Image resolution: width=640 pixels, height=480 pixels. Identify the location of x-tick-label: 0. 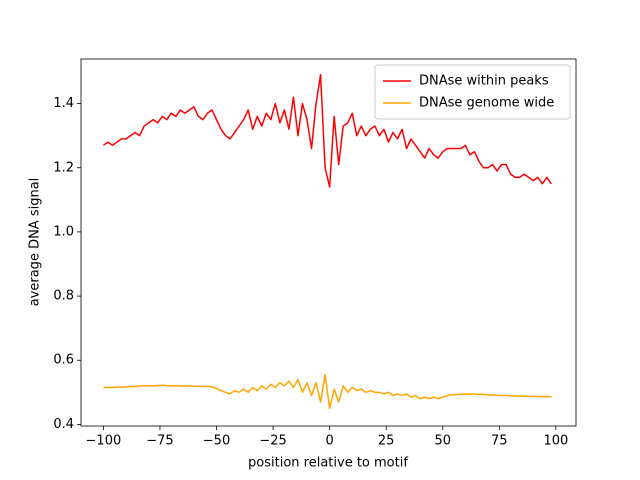
(329, 441).